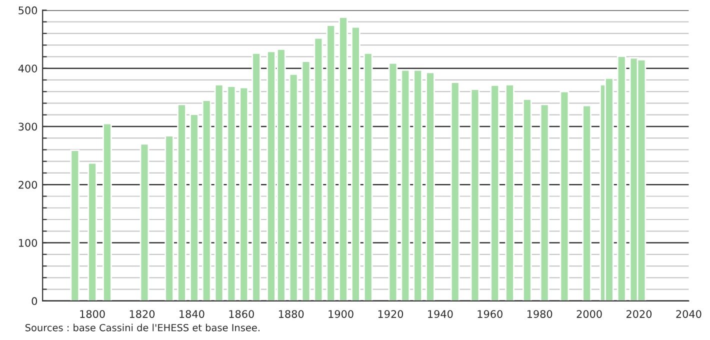 The width and height of the screenshot is (710, 340). Describe the element at coordinates (241, 314) in the screenshot. I see `x-tick-label: 1860` at that location.